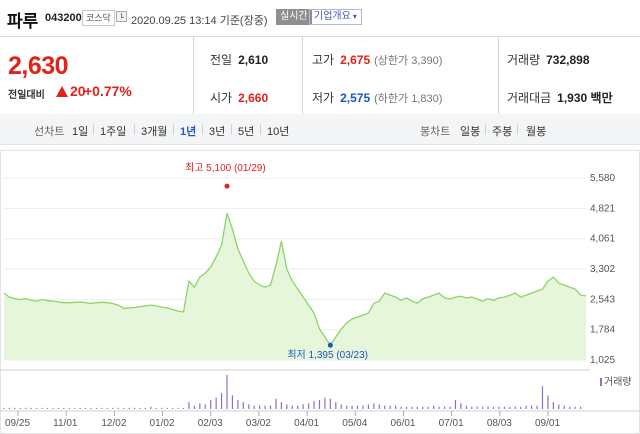 The width and height of the screenshot is (640, 434). What do you see at coordinates (327, 355) in the screenshot?
I see `low-annotation: 최저 1,395 (03/23)` at bounding box center [327, 355].